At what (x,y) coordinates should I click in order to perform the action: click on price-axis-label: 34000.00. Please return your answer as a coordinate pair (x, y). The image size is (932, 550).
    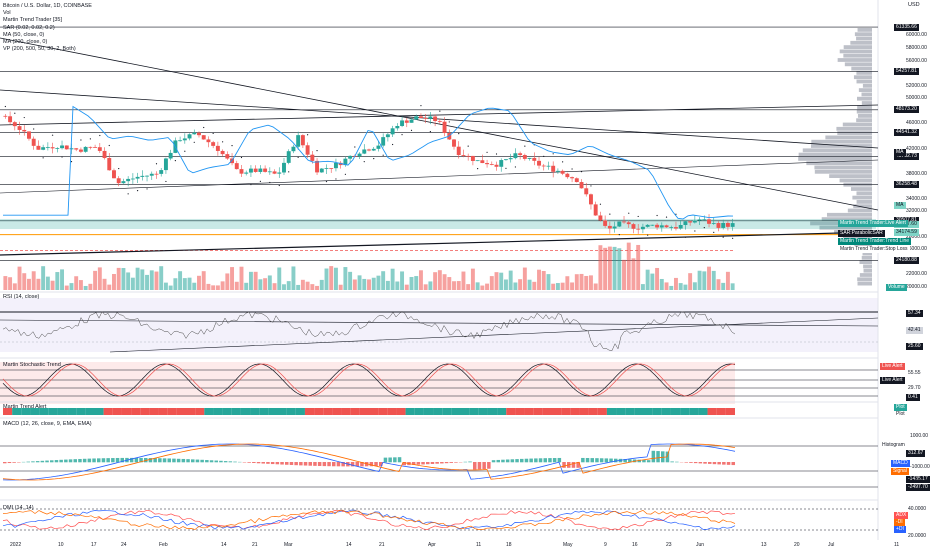
    Looking at the image, I should click on (916, 198).